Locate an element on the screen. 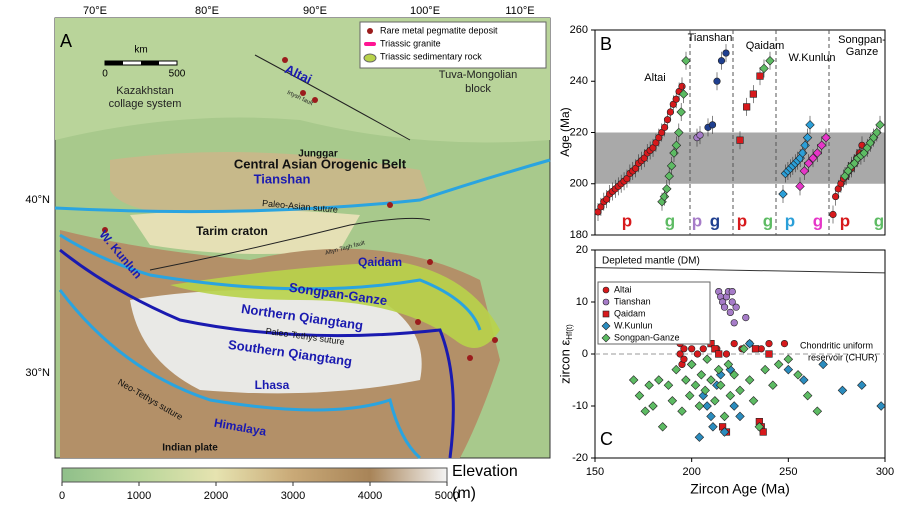 The image size is (908, 518). scale-tick: 0 is located at coordinates (105, 74).